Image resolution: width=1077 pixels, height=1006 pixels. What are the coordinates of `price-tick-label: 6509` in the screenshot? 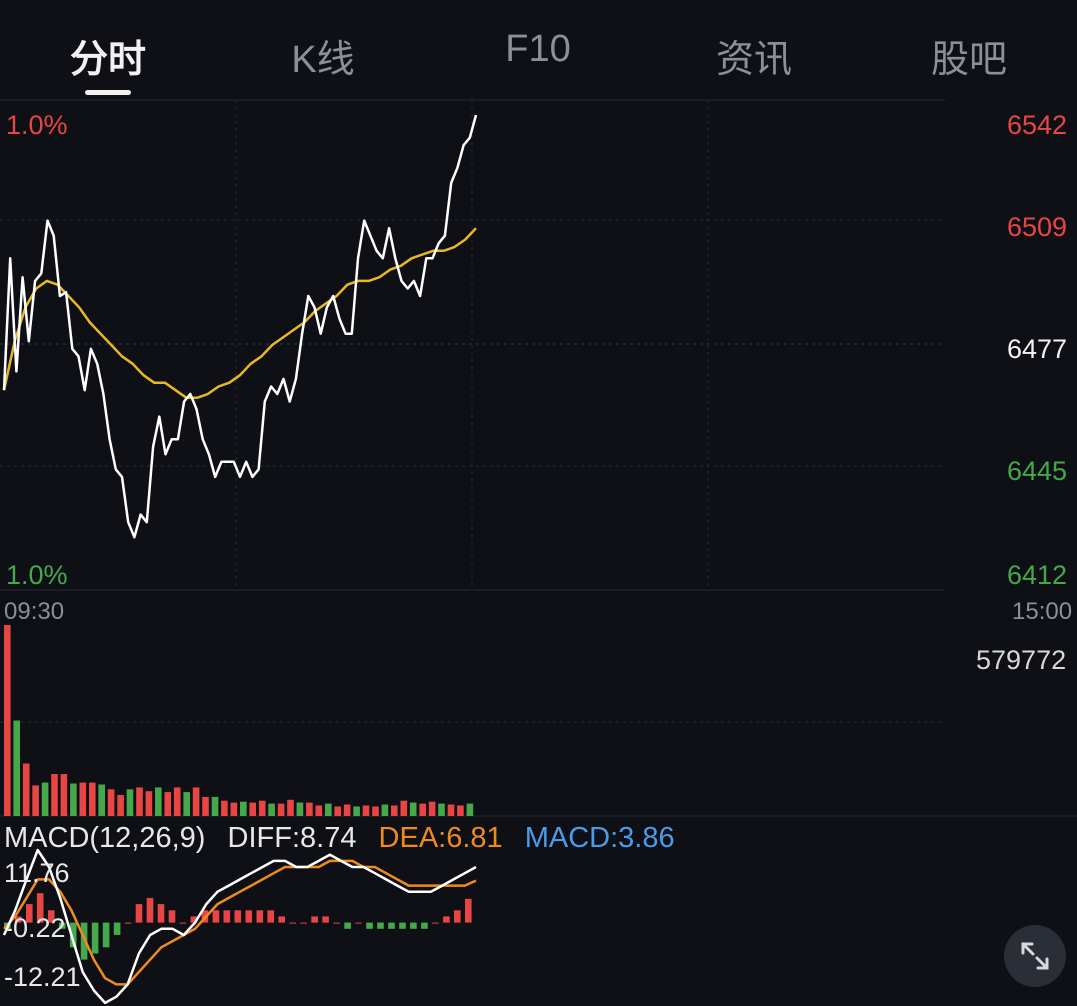 It's located at (1037, 227).